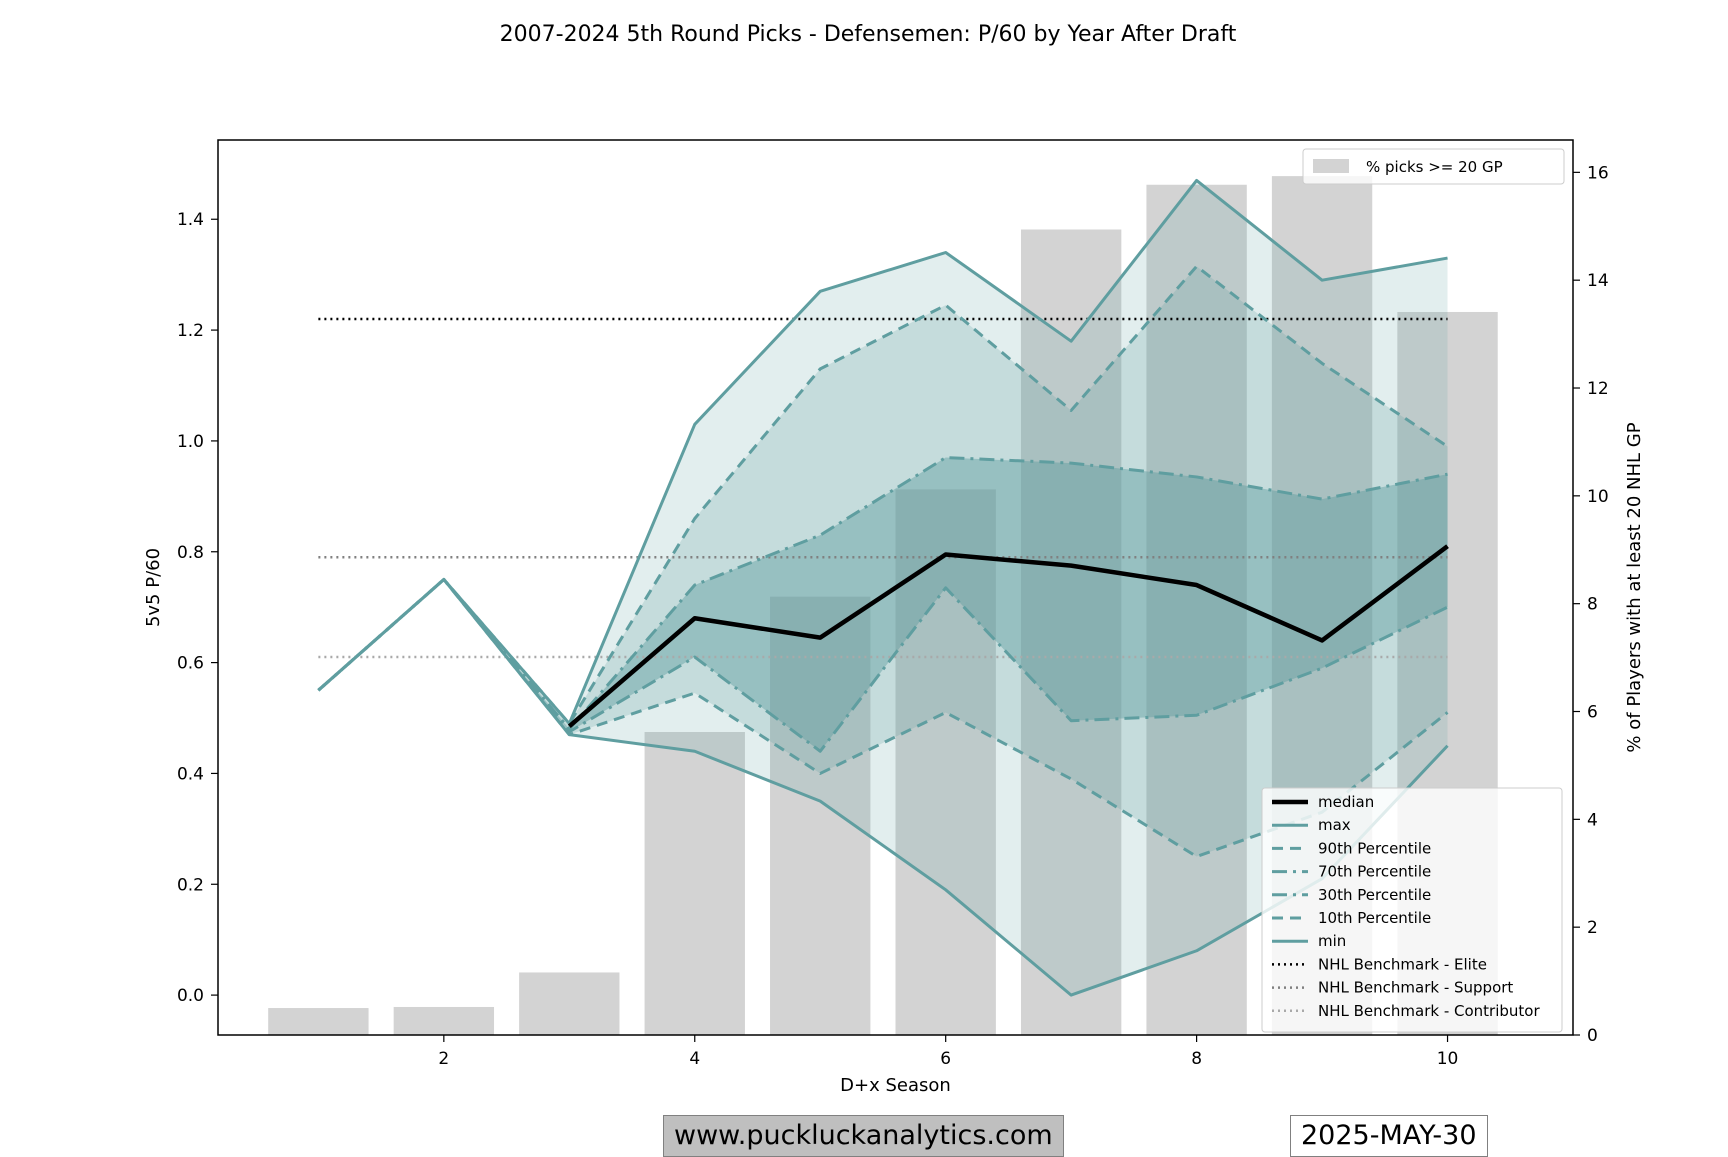 The height and width of the screenshot is (1157, 1728). I want to click on y-axis-right-label: % of Players with at least 20 NHL GP, so click(1634, 587).